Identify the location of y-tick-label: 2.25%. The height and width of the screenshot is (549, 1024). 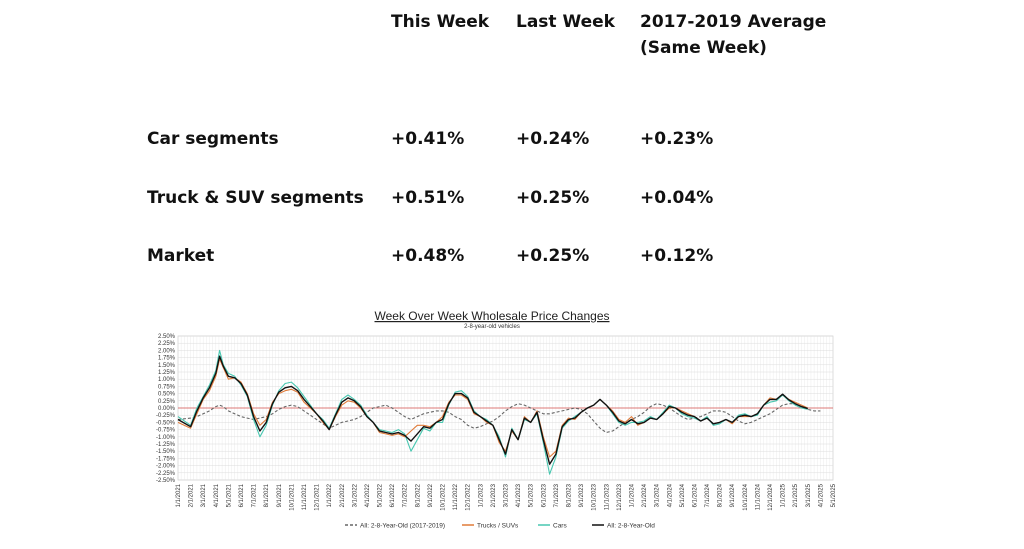
(167, 344).